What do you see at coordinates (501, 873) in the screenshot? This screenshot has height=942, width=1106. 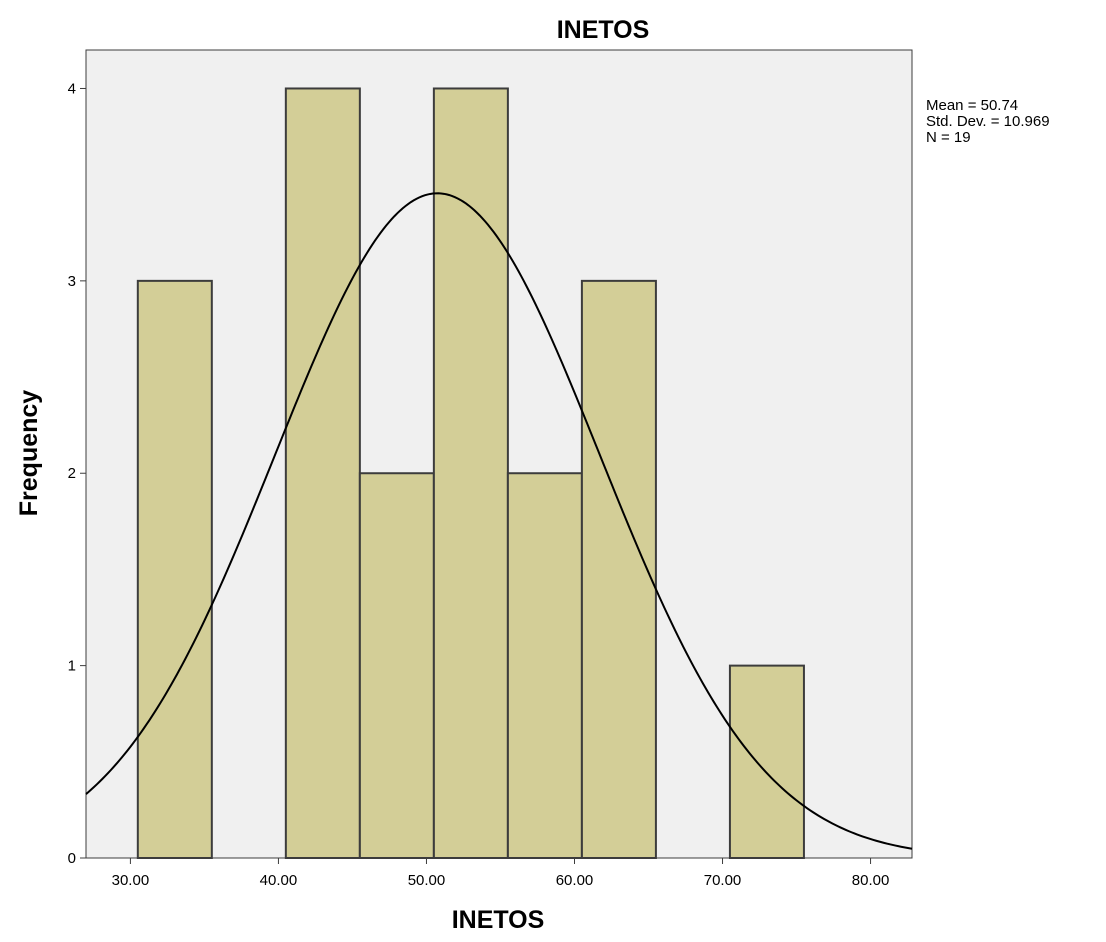 I see `x-axis: 30.00 40.00 50.00 60.00 70.00 80.00` at bounding box center [501, 873].